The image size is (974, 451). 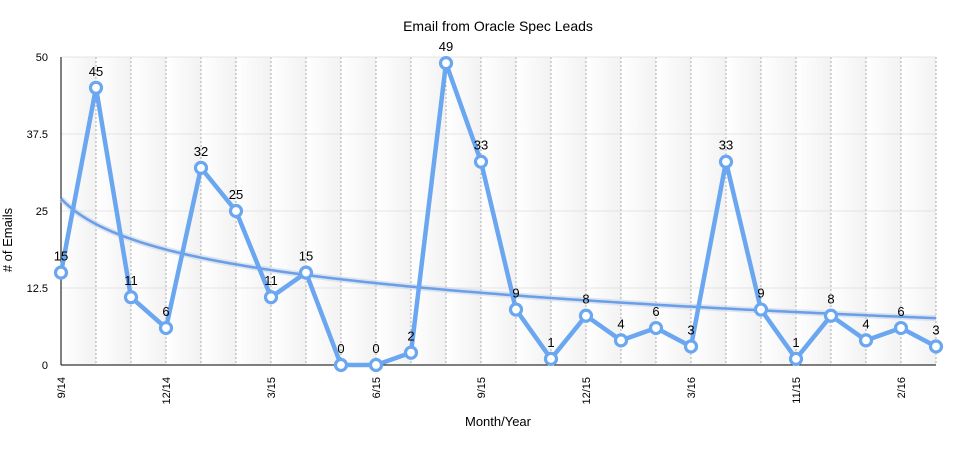 I want to click on data-label: 49, so click(x=446, y=46).